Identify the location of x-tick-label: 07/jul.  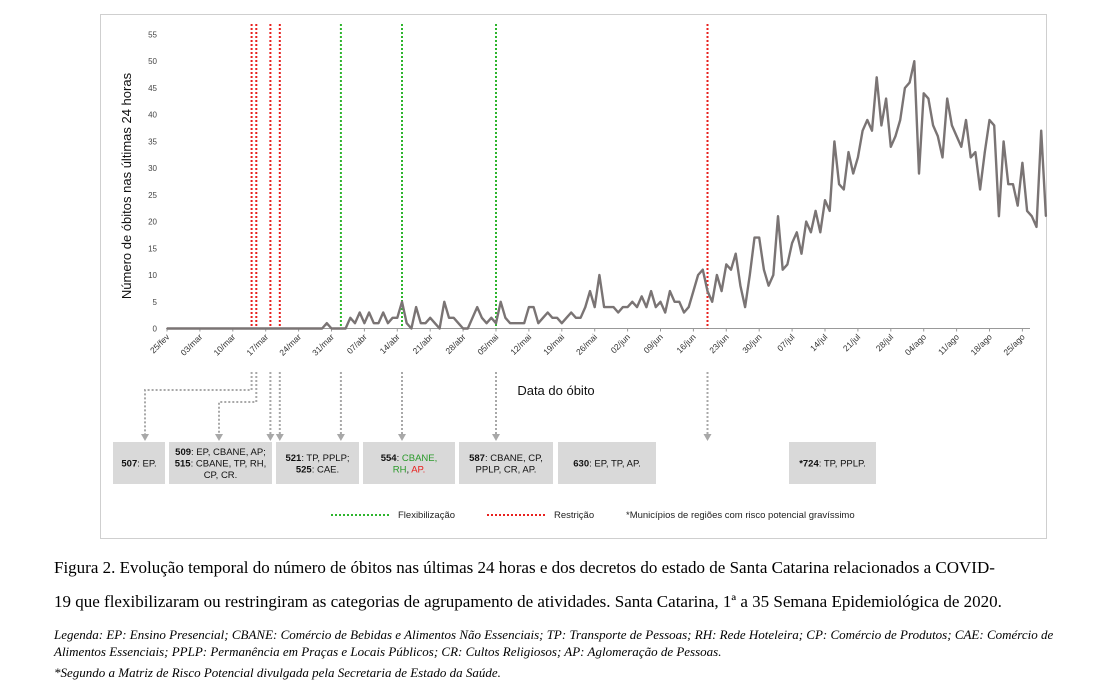
(786, 343).